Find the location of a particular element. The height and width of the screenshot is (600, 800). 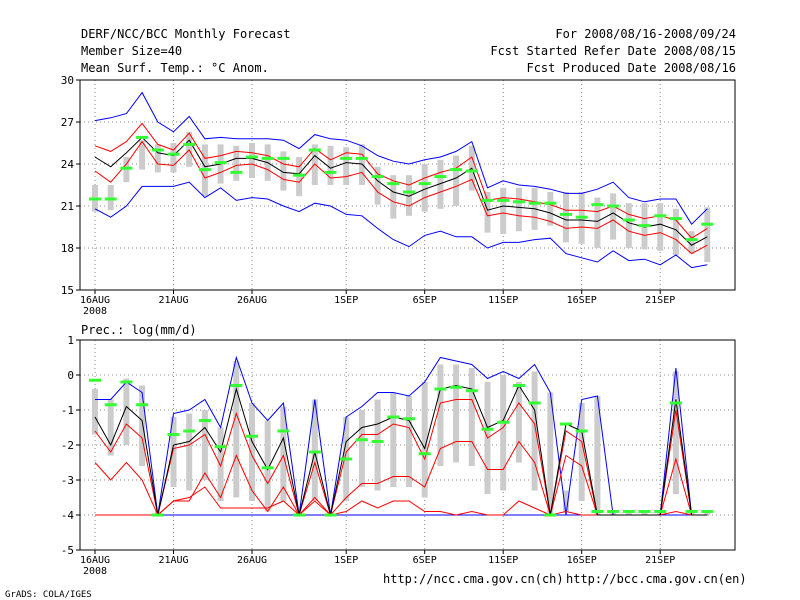

temp-xtick-label: 21SEP is located at coordinates (660, 300).